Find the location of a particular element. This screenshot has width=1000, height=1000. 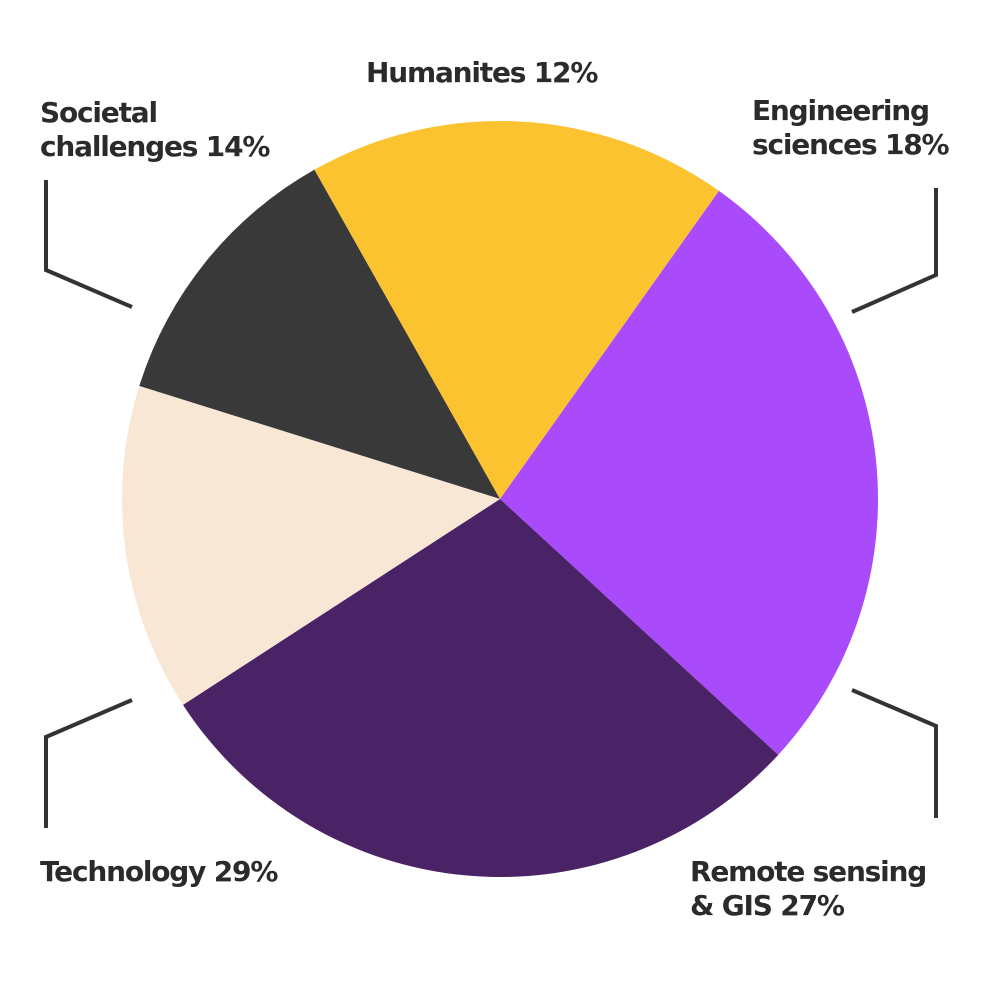

label-engineering-sciences: Engineering sciences 18% is located at coordinates (851, 128).